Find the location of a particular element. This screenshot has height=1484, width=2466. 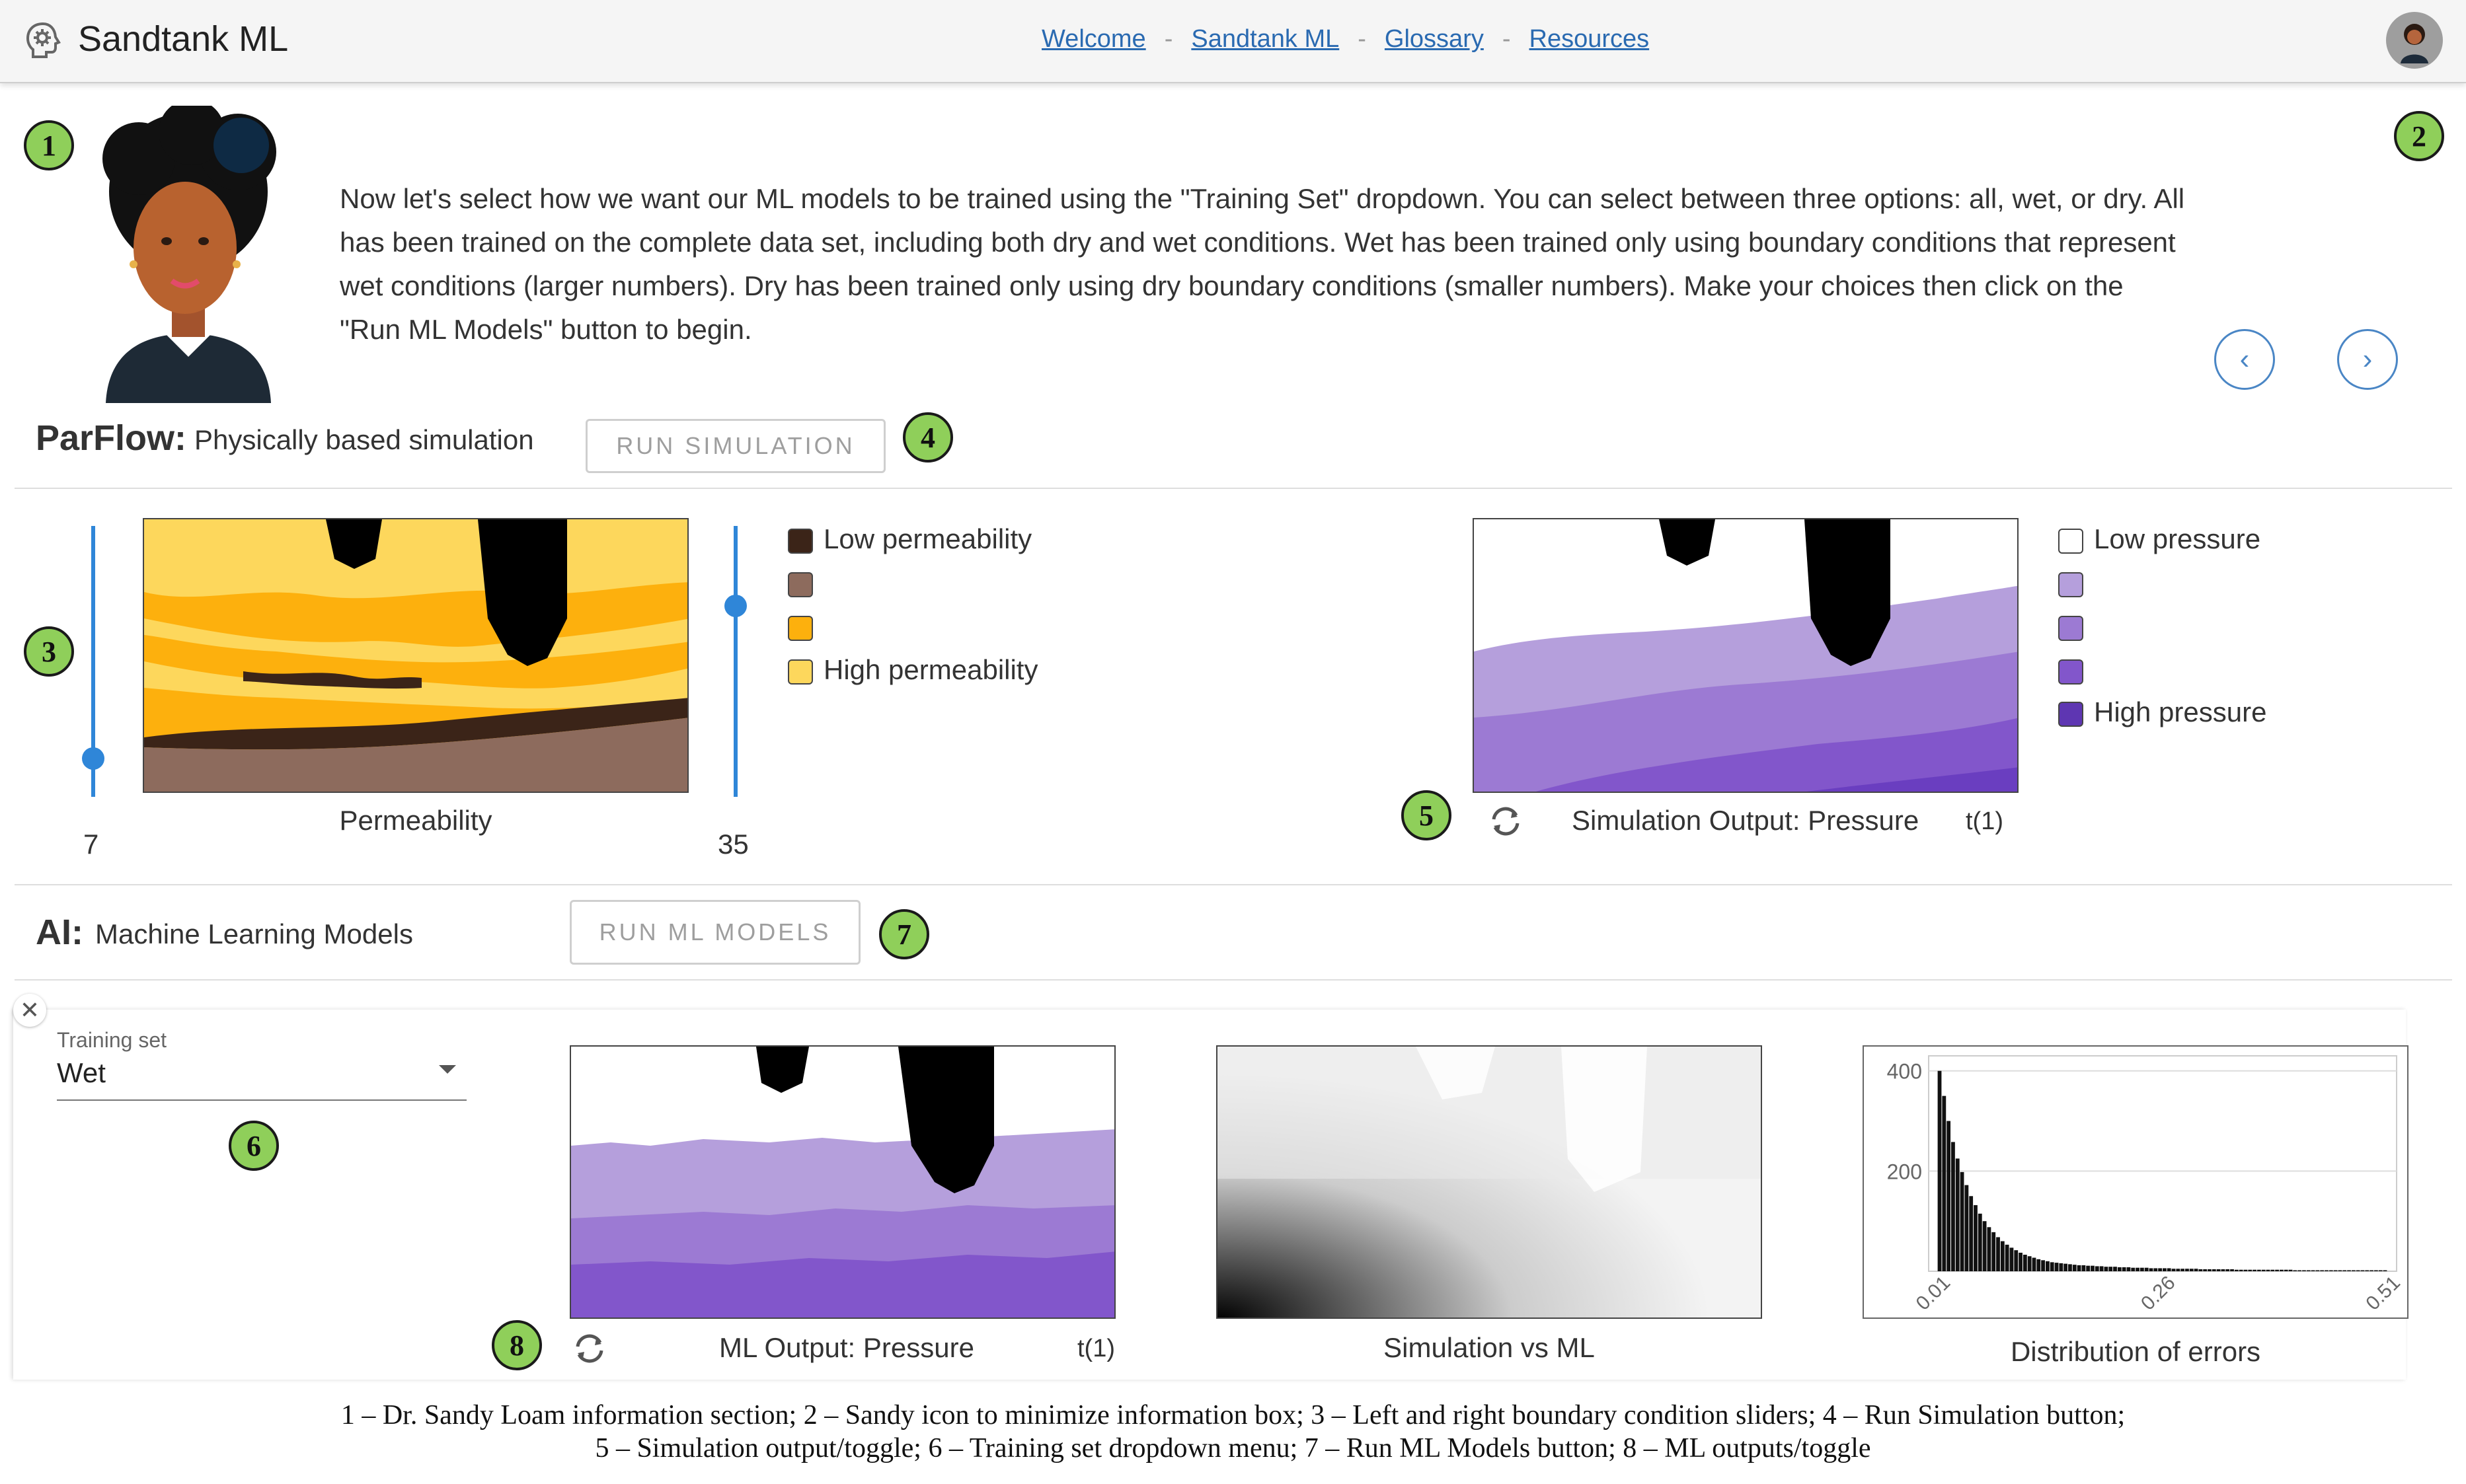

run-ml-models-button: RUN ML MODELS is located at coordinates (715, 932).